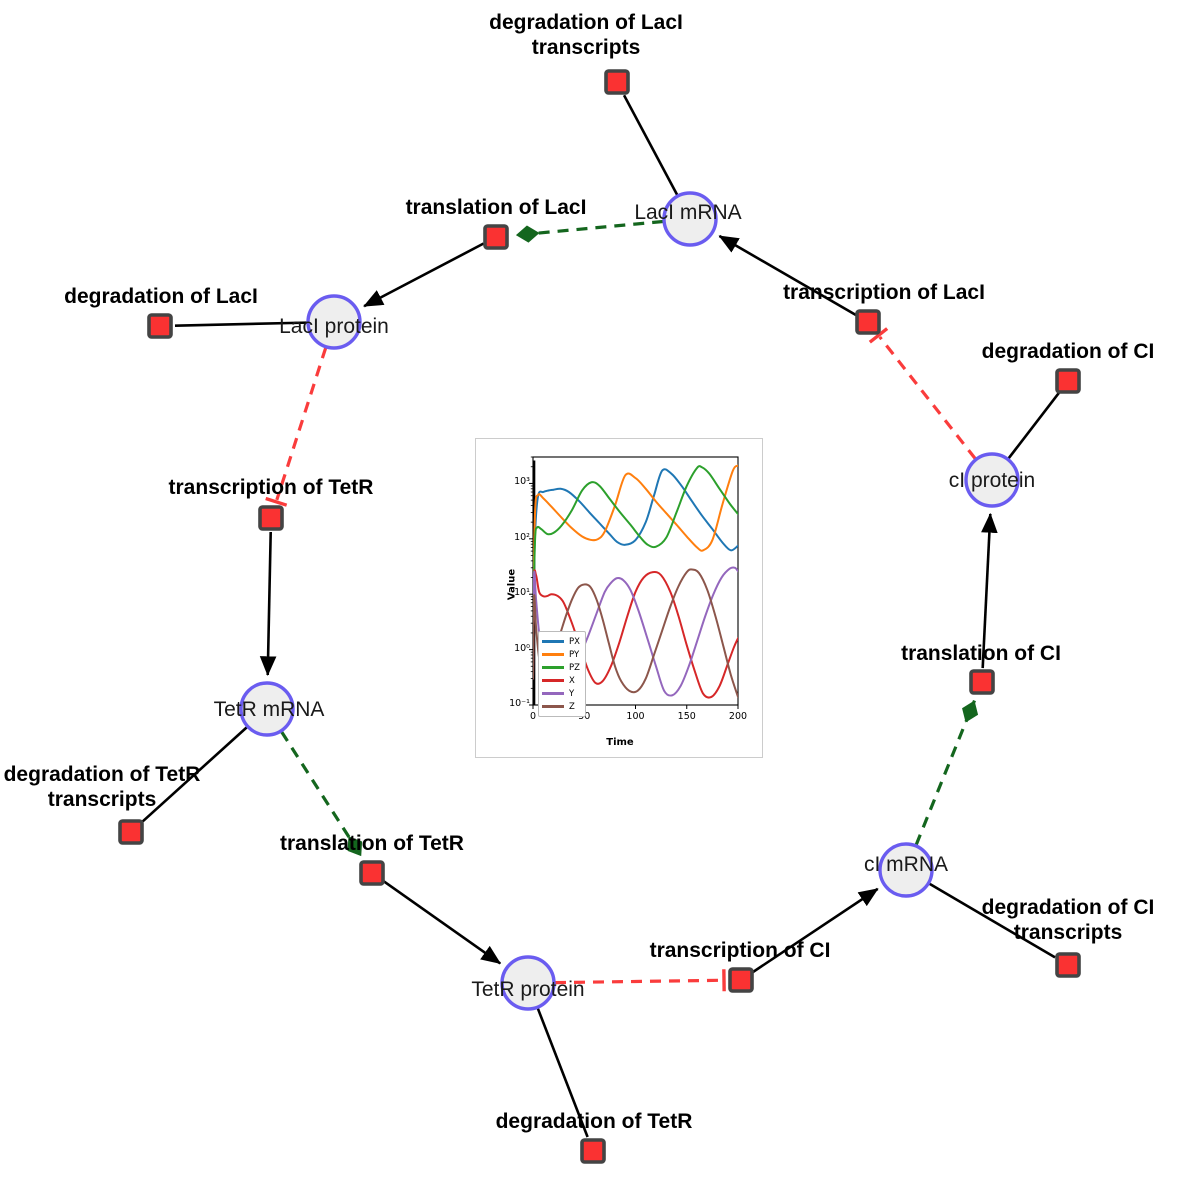 Image resolution: width=1189 pixels, height=1200 pixels. I want to click on legend-swatch-PY, so click(553, 654).